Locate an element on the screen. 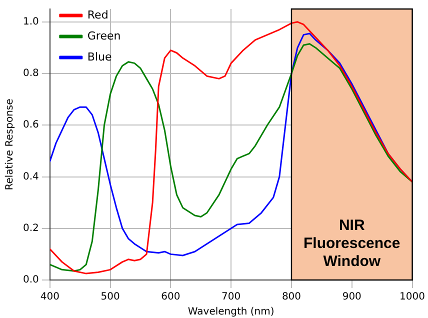 The image size is (428, 318). y-tick-label: 1.0 is located at coordinates (30, 22).